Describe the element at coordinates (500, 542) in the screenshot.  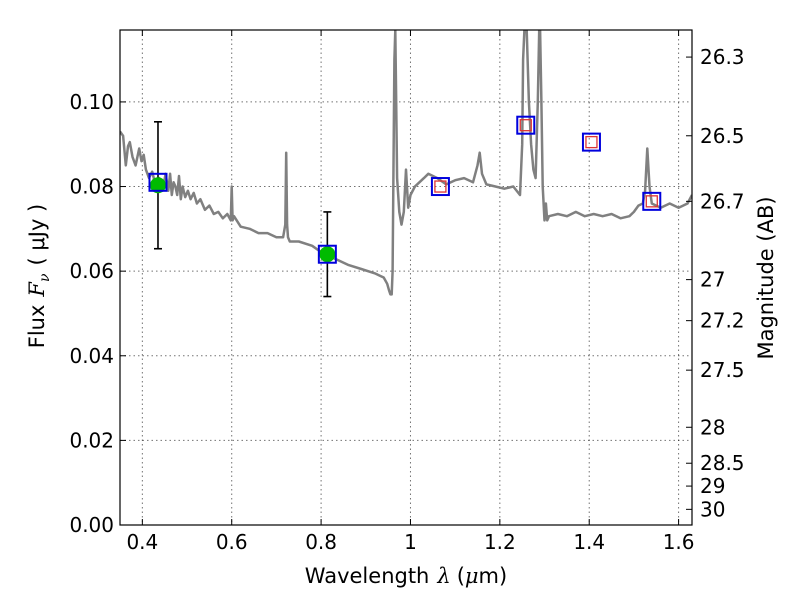
I see `x-tick-label: 1.2` at that location.